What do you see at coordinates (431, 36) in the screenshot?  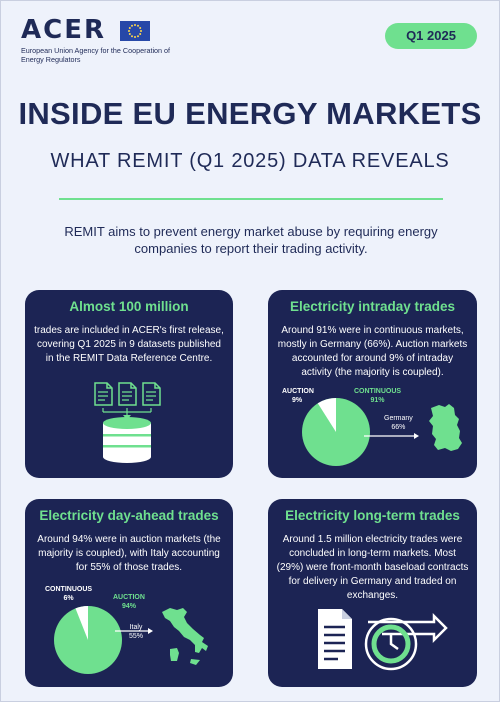 I see `period-badge: Q1 2025` at bounding box center [431, 36].